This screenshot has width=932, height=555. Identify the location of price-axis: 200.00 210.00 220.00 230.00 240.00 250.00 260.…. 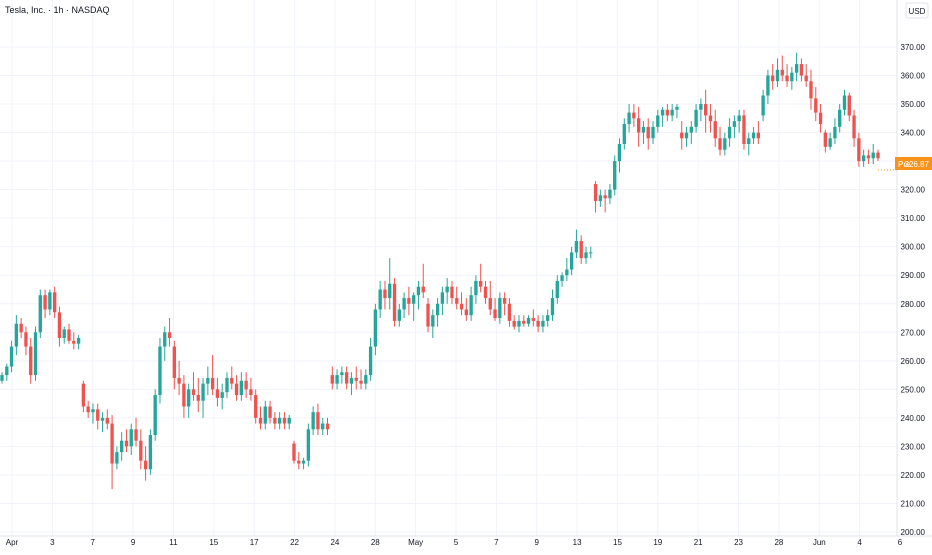
(913, 290).